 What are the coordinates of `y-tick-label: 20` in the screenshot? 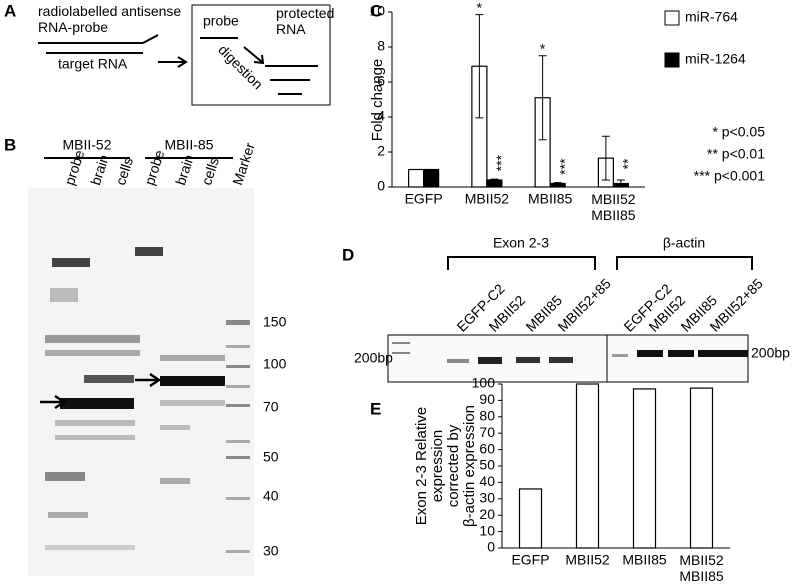 It's located at (487, 514).